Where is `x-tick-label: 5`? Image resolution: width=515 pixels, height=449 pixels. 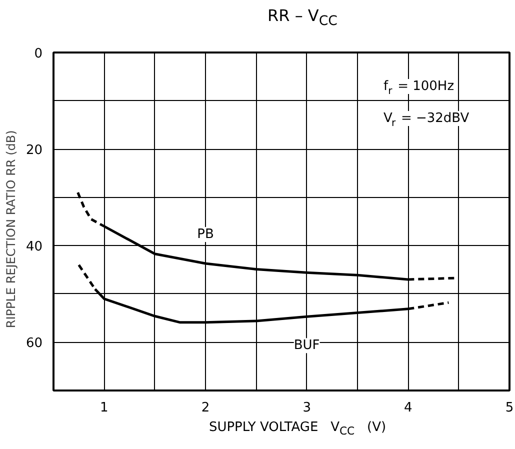
x-tick-label: 5 is located at coordinates (509, 408).